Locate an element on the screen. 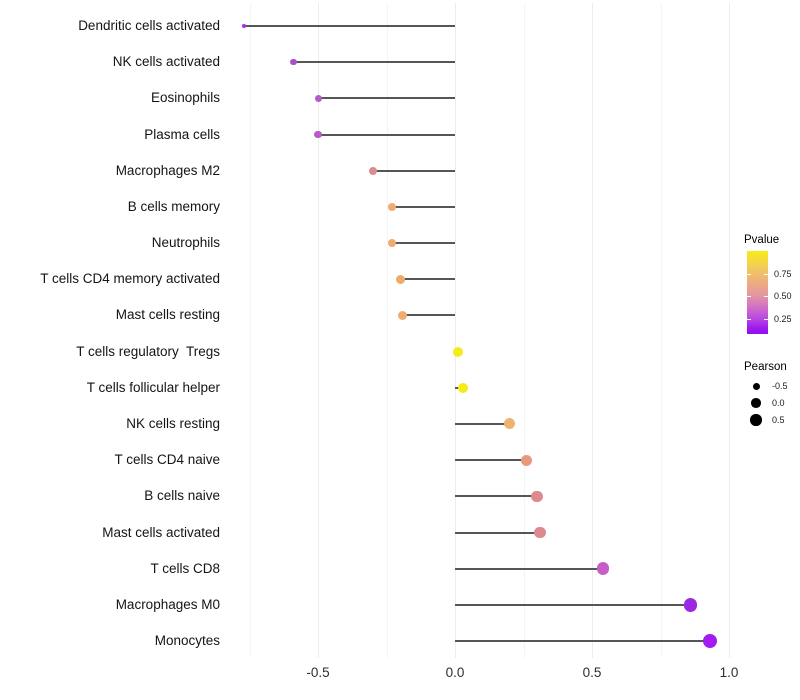  row-label: Mast cells activated is located at coordinates (161, 532).